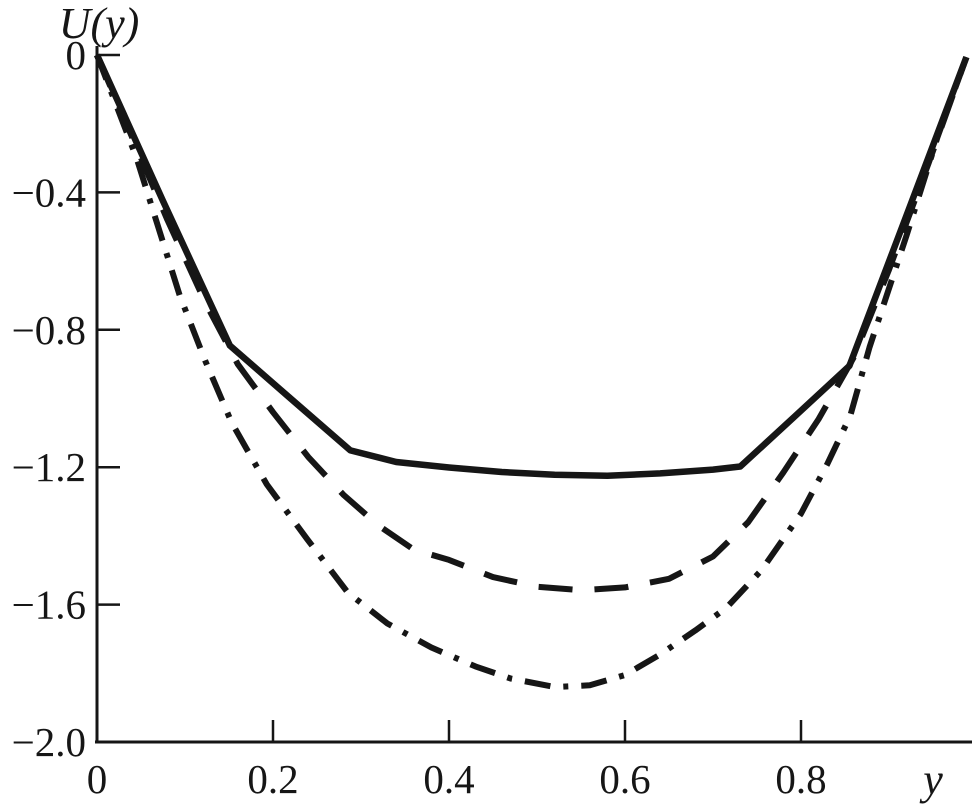 The image size is (975, 805). Describe the element at coordinates (624, 779) in the screenshot. I see `x-tick-label: 0.6` at that location.